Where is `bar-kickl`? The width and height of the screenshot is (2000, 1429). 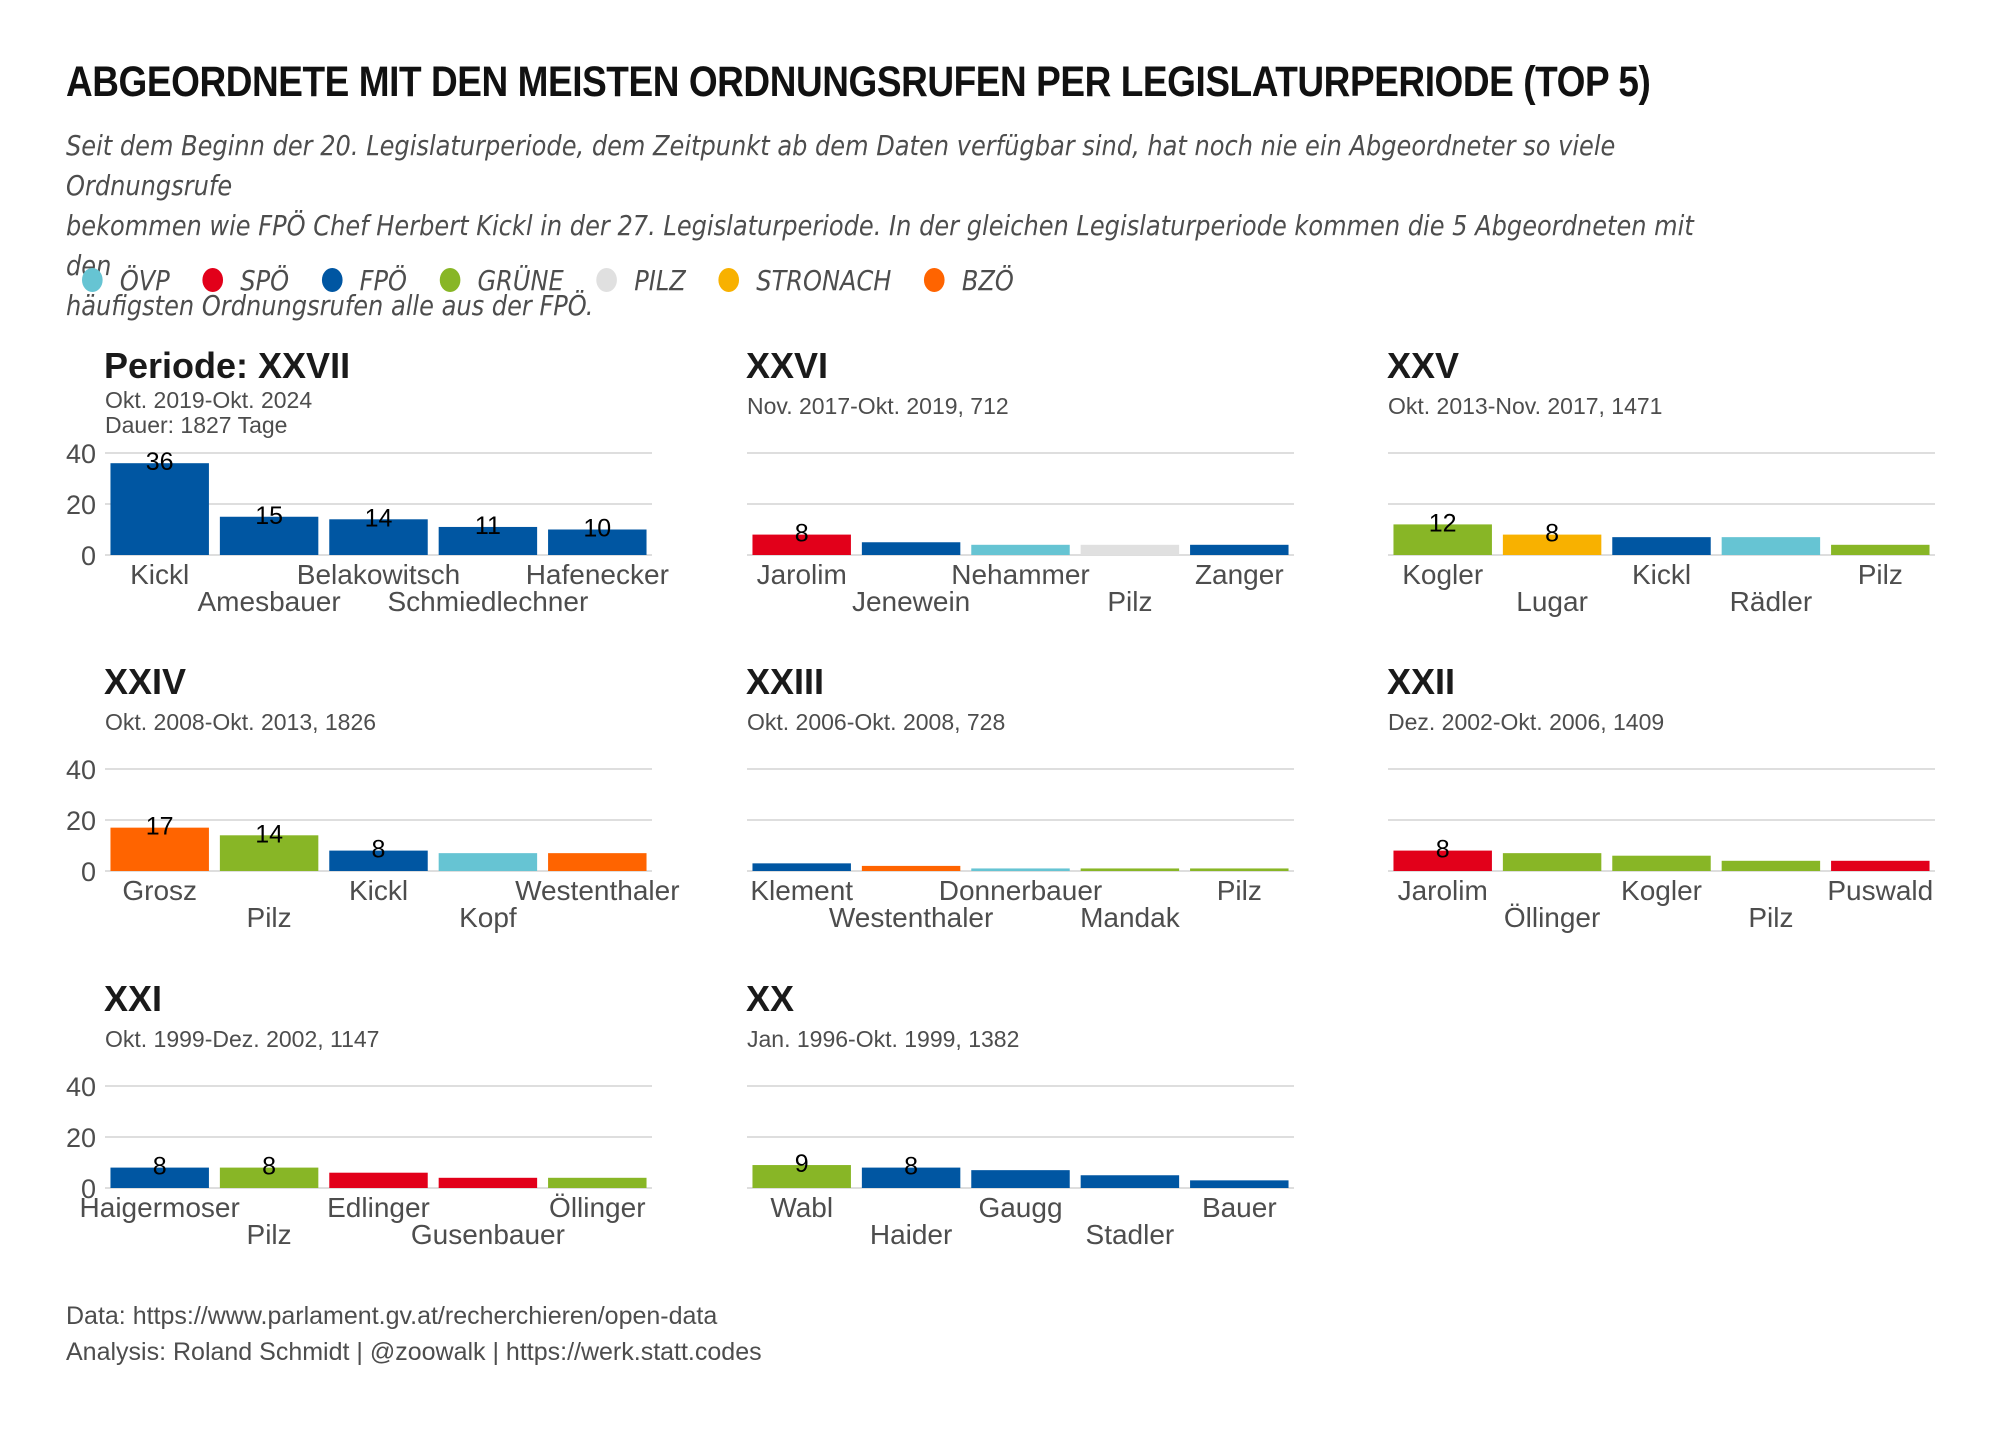
bar-kickl is located at coordinates (159, 509).